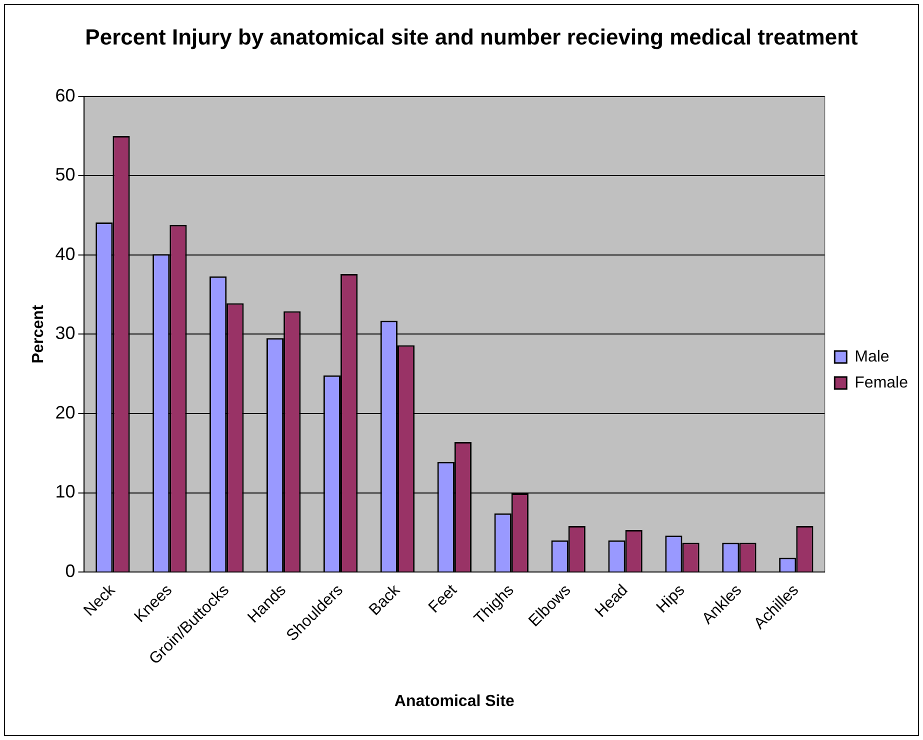  Describe the element at coordinates (65, 412) in the screenshot. I see `y-tick-label: 20` at that location.